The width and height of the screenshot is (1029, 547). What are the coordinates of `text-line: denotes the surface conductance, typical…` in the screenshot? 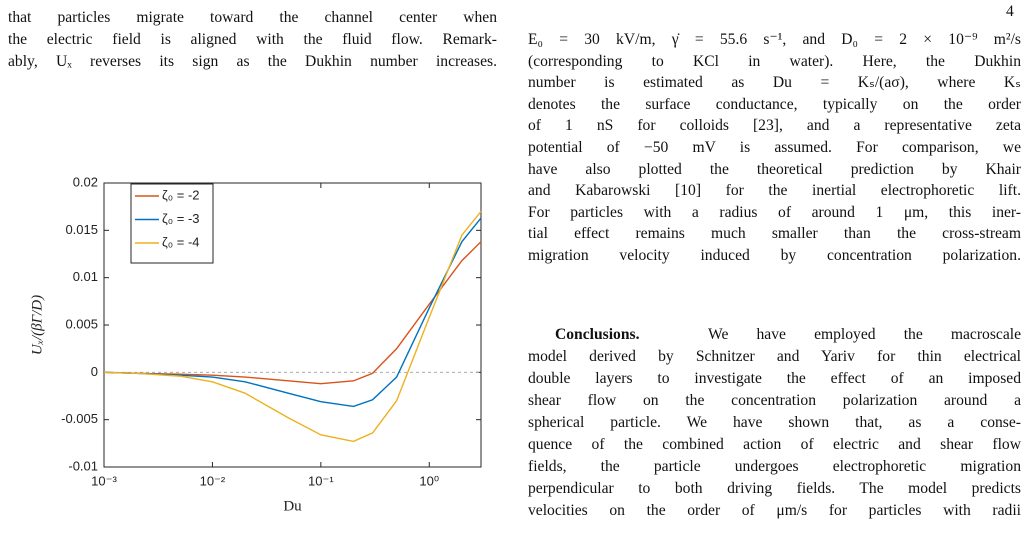 It's located at (774, 104).